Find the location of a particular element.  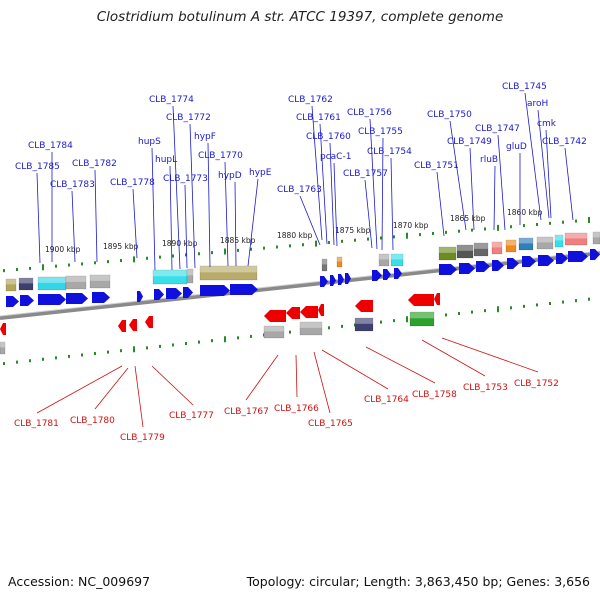

reverse-gene-label: CLB_1767 is located at coordinates (246, 412).